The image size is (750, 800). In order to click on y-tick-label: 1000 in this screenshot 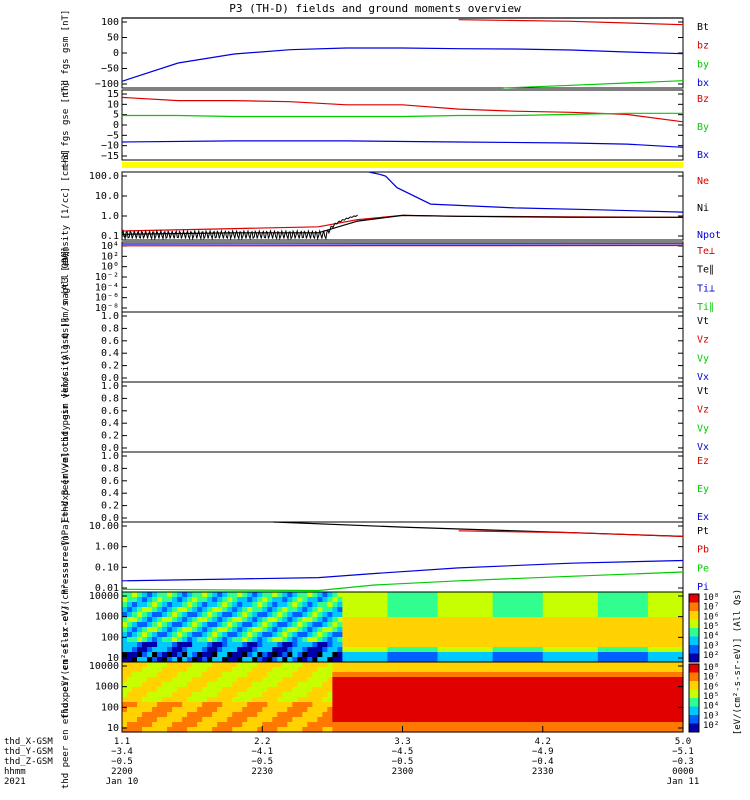, I will do `click(107, 687)`.